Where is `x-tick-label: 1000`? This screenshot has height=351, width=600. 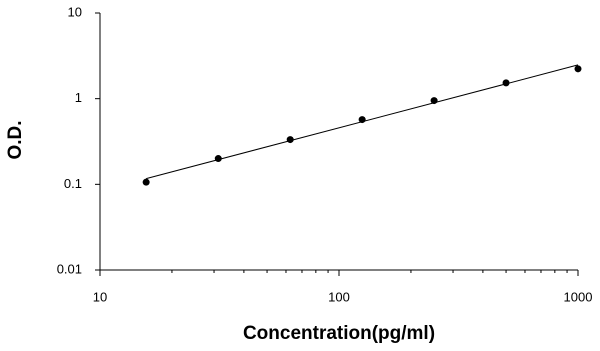 x-tick-label: 1000 is located at coordinates (578, 296).